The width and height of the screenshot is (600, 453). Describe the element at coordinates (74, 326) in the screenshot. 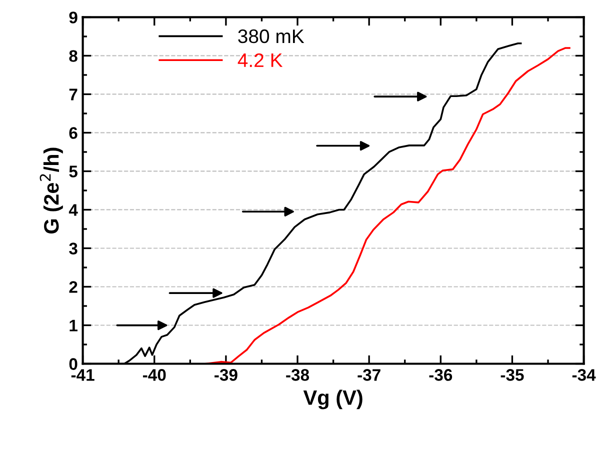

I see `y-tick-label: 1` at that location.